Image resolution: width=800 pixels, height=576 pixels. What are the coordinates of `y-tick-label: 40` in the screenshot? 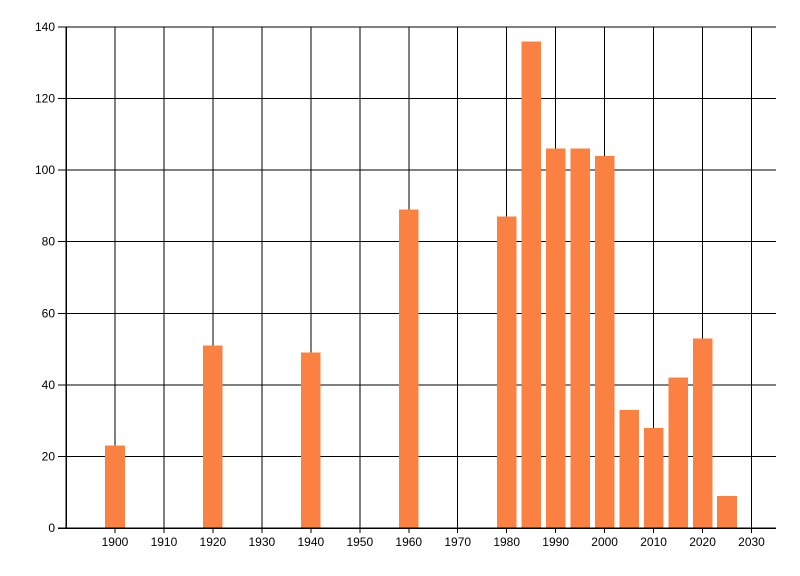 It's located at (49, 385).